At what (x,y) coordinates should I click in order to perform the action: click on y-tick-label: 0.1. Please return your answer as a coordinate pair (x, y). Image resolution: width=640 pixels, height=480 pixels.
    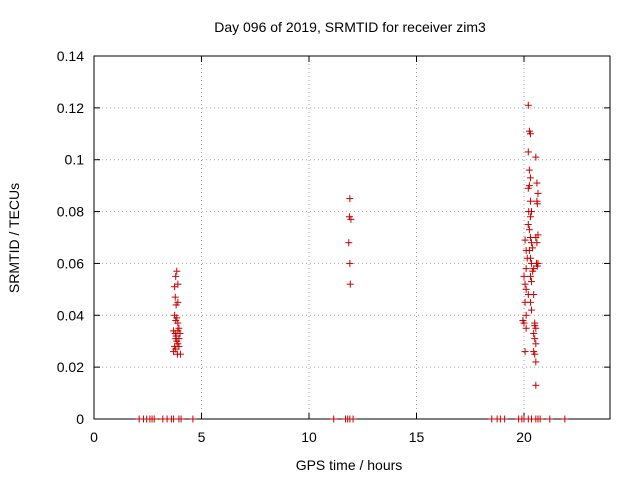
    Looking at the image, I should click on (75, 160).